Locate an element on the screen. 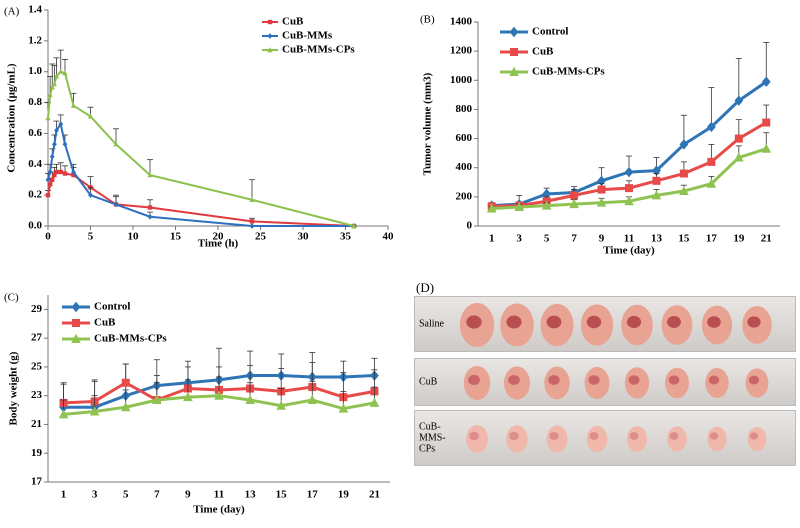 Image resolution: width=800 pixels, height=528 pixels. panel-label: (A) is located at coordinates (12, 12).